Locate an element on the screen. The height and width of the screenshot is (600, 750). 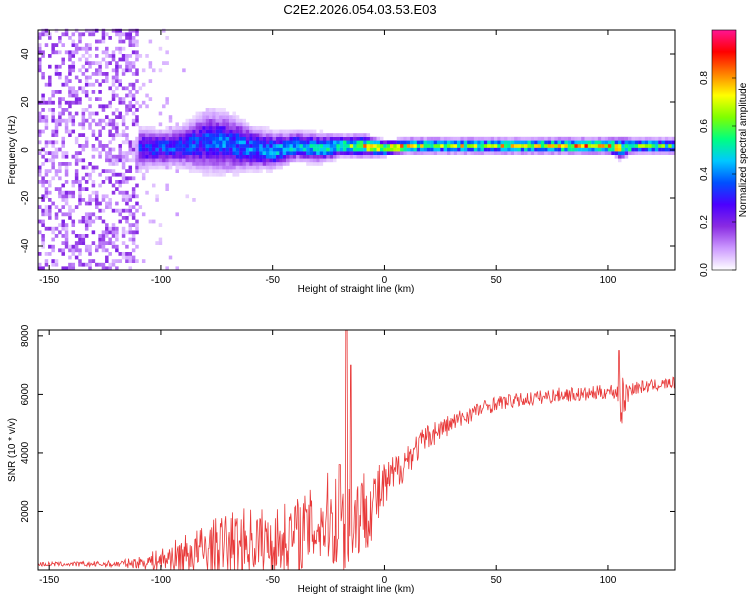
y-tick-label: 20 is located at coordinates (25, 102).